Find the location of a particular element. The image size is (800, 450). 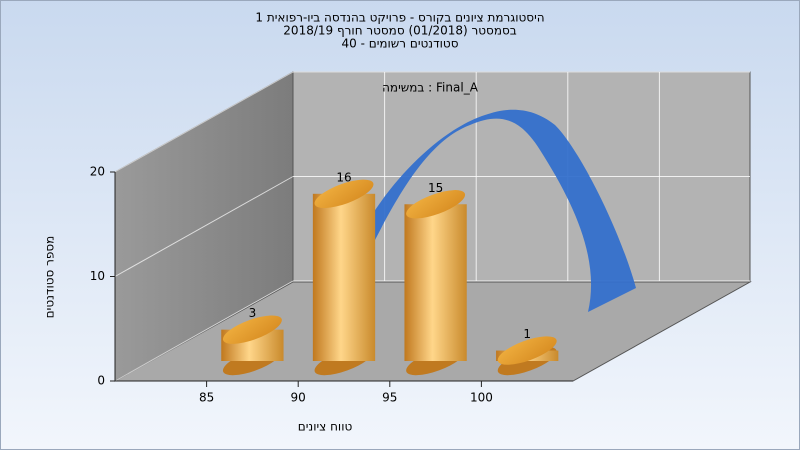

x-tick-label: 90 is located at coordinates (298, 398).